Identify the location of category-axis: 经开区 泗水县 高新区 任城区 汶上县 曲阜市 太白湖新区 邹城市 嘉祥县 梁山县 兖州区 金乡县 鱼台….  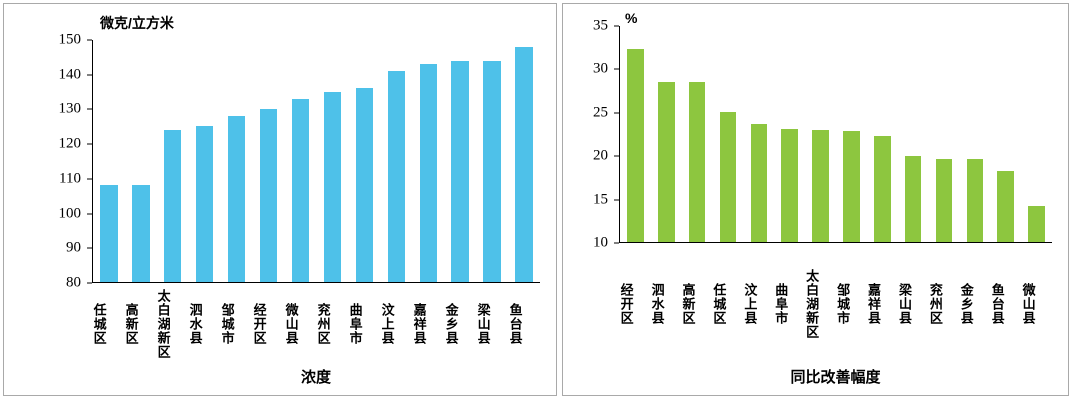
(835, 304).